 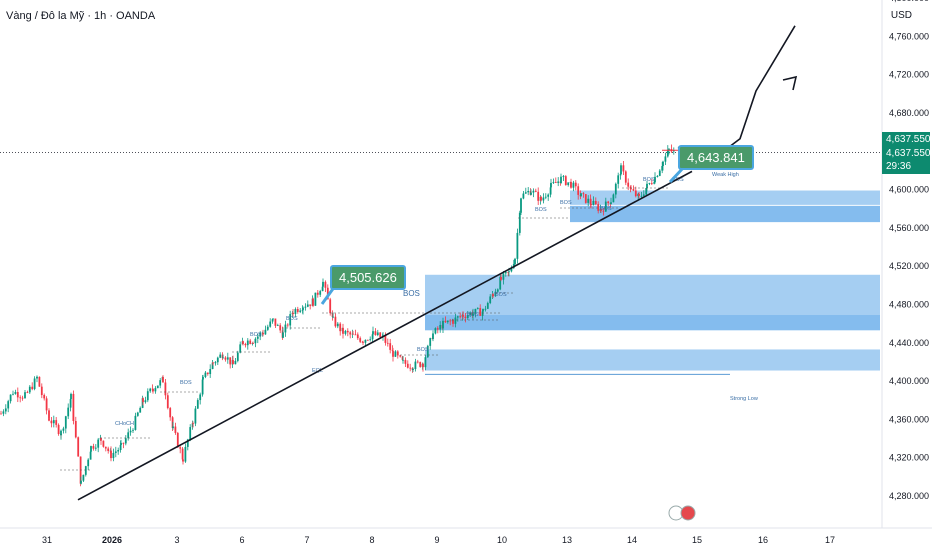 What do you see at coordinates (907, 275) in the screenshot?
I see `price-axis` at bounding box center [907, 275].